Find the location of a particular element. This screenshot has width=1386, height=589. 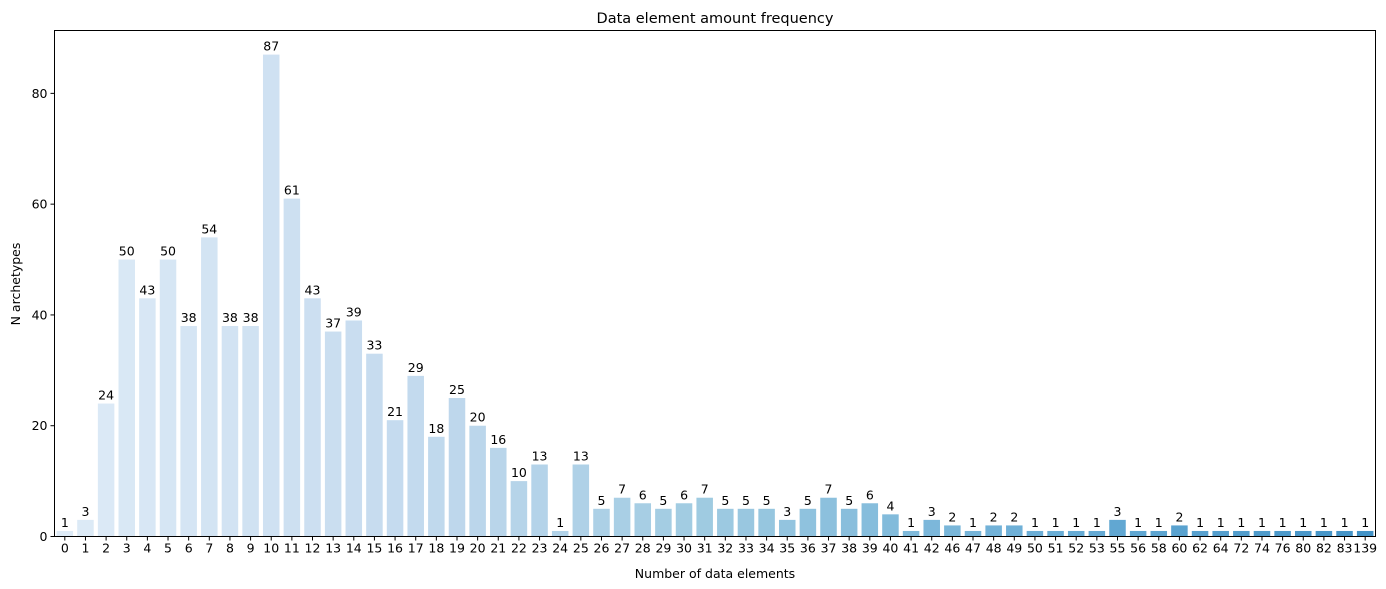

x-tick-label-64: 64 is located at coordinates (1221, 548).